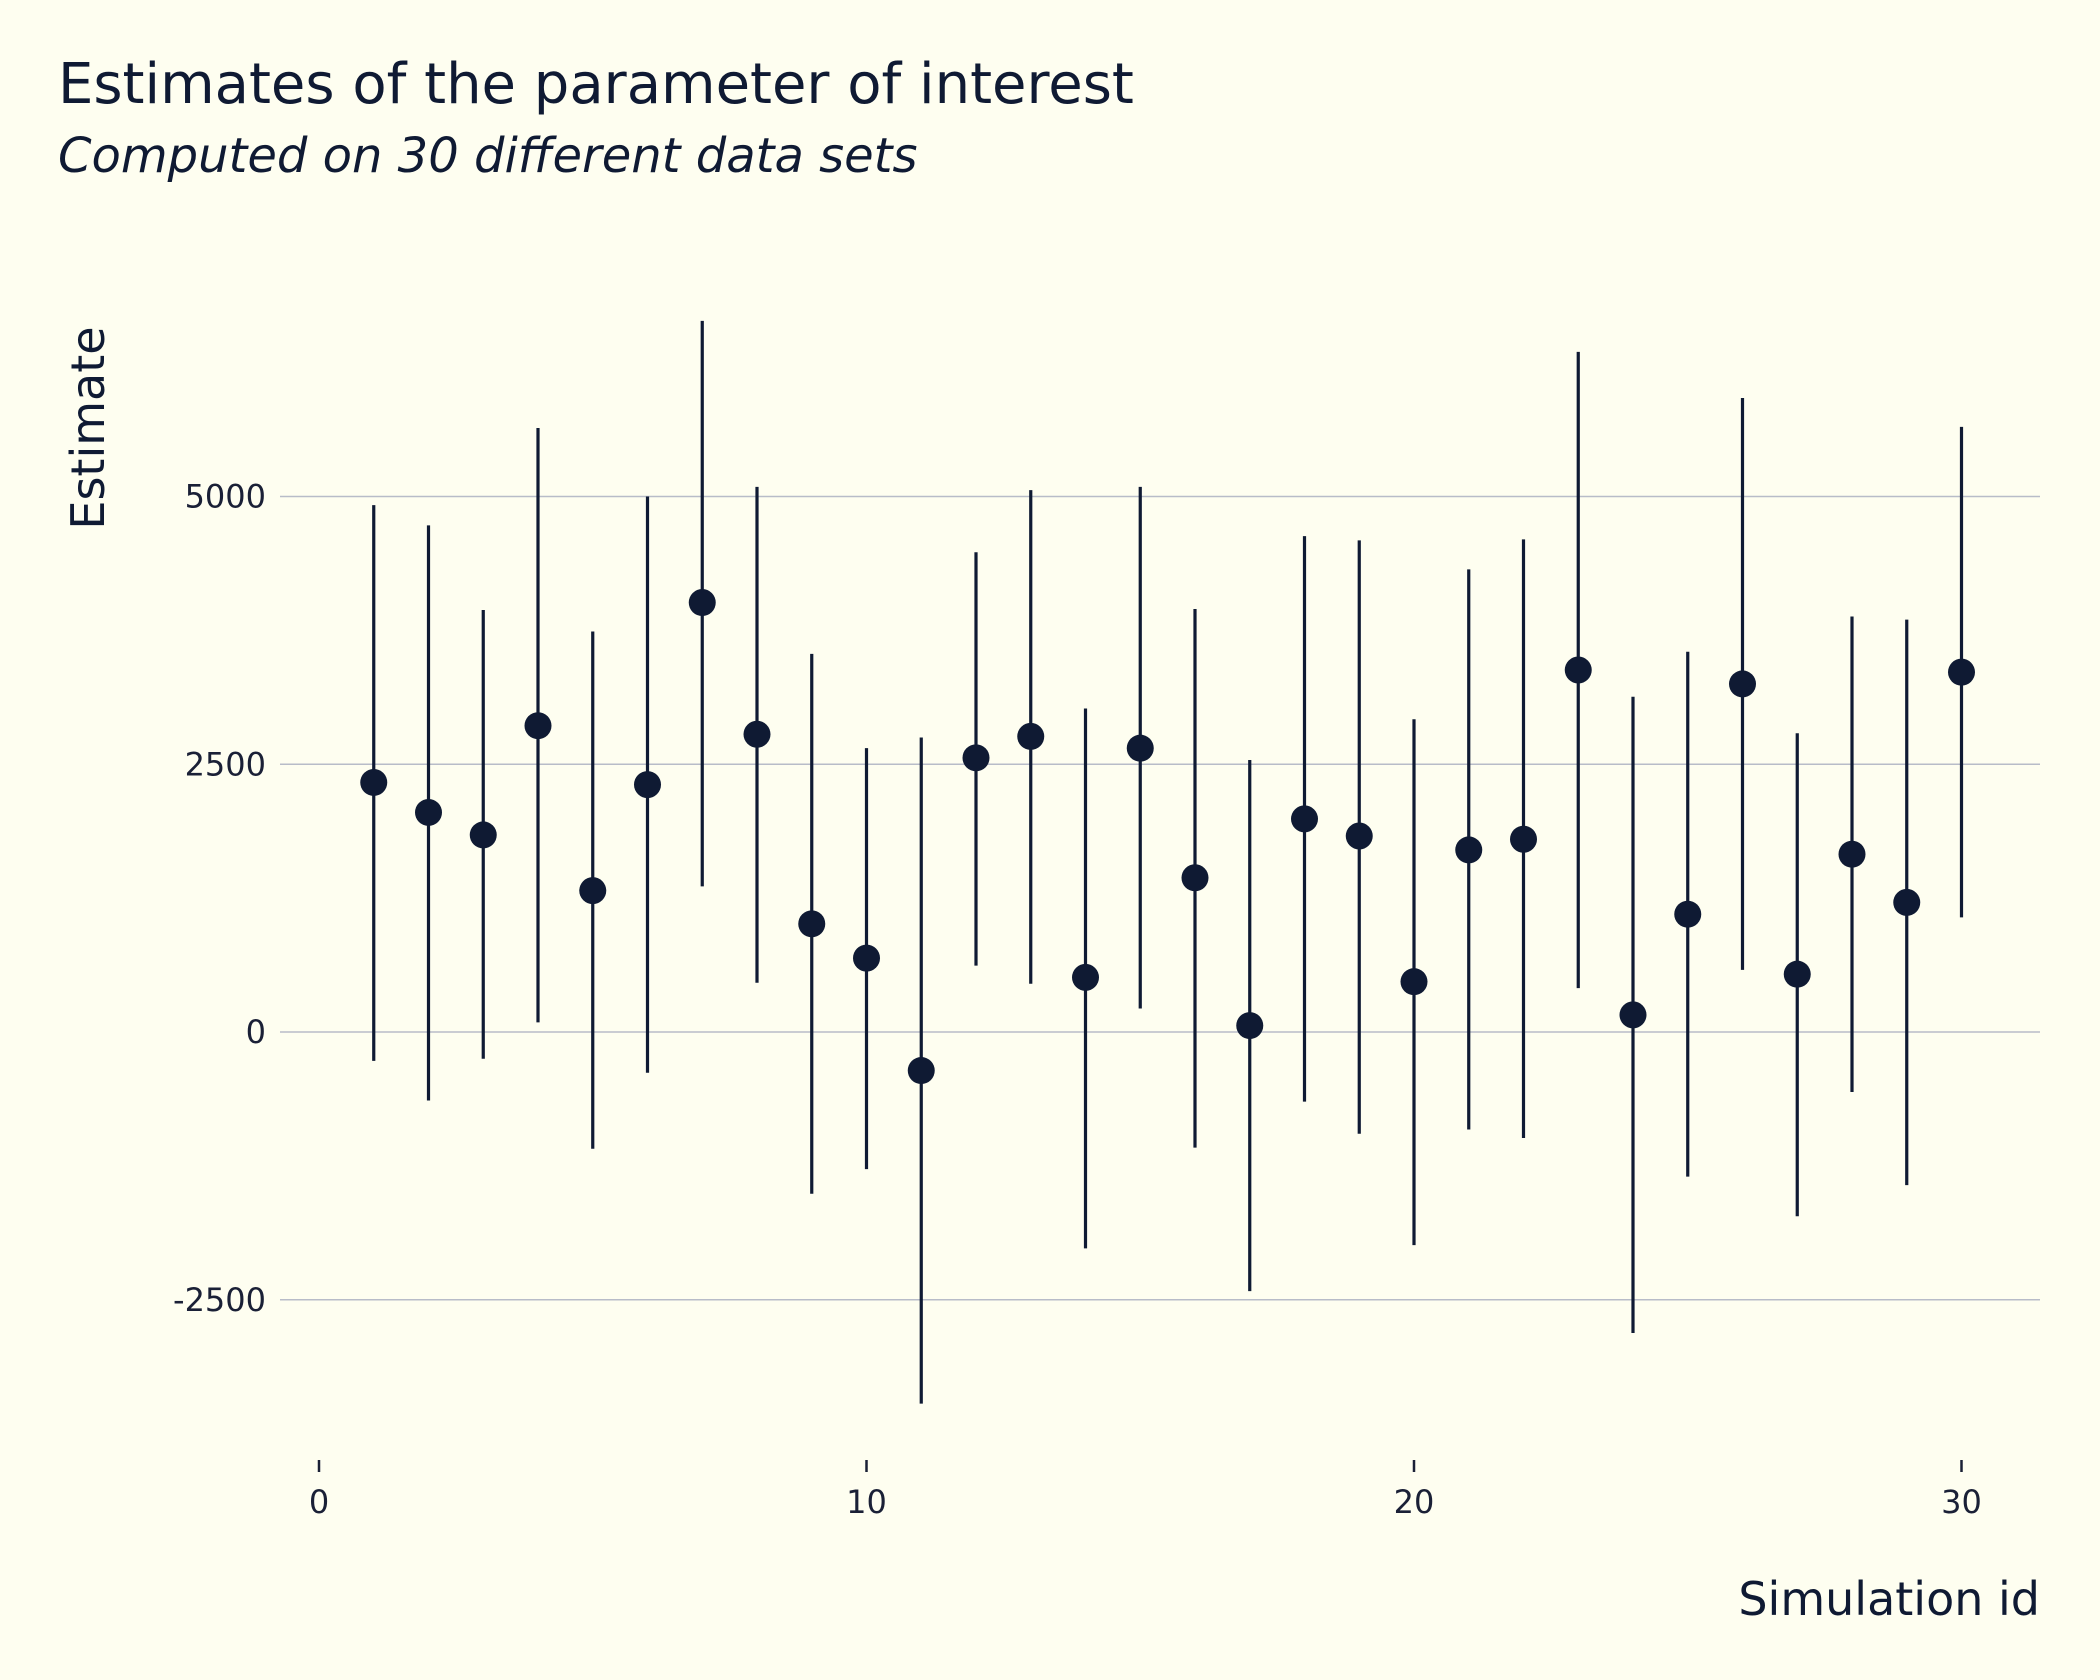 This screenshot has width=2100, height=1680. What do you see at coordinates (1145, 1490) in the screenshot?
I see `x-axis: 0 10 20 30` at bounding box center [1145, 1490].